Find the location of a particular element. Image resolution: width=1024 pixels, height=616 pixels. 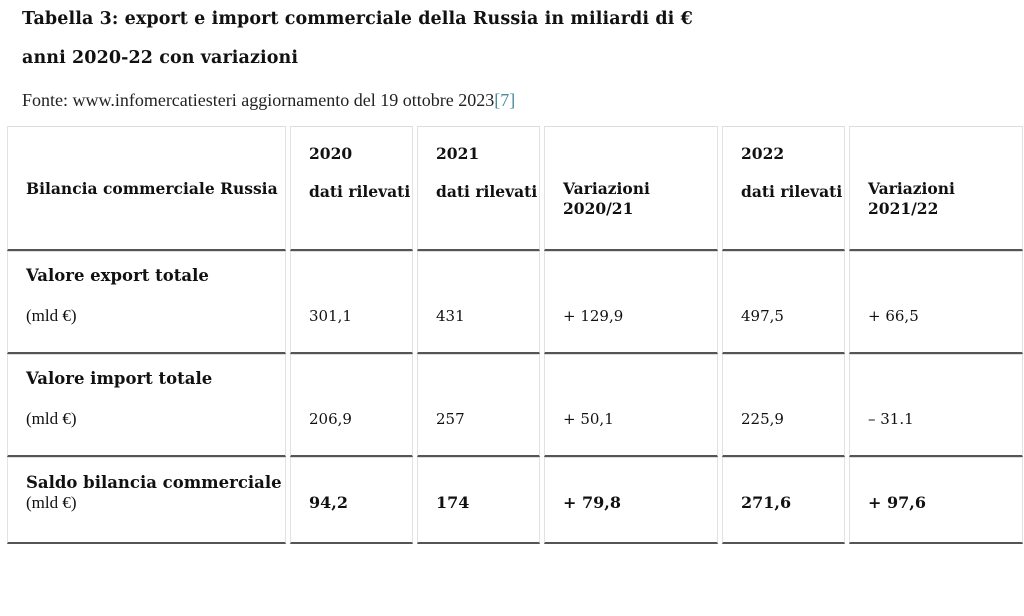

row-label-cell: Valore import totale (mld €) is located at coordinates (146, 405).